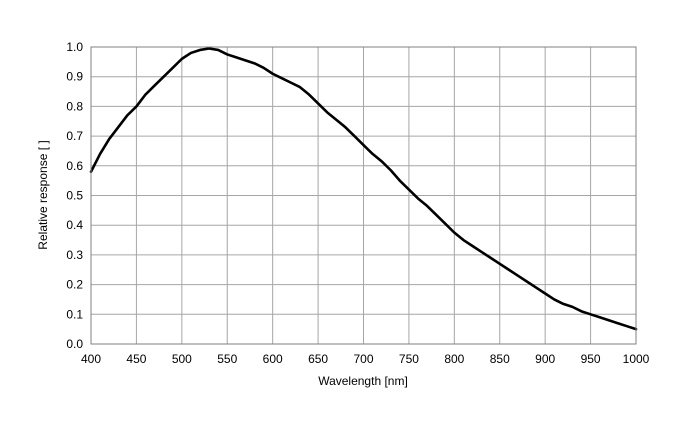 The height and width of the screenshot is (428, 690). Describe the element at coordinates (74, 314) in the screenshot. I see `y-tick-label: 0.1` at that location.